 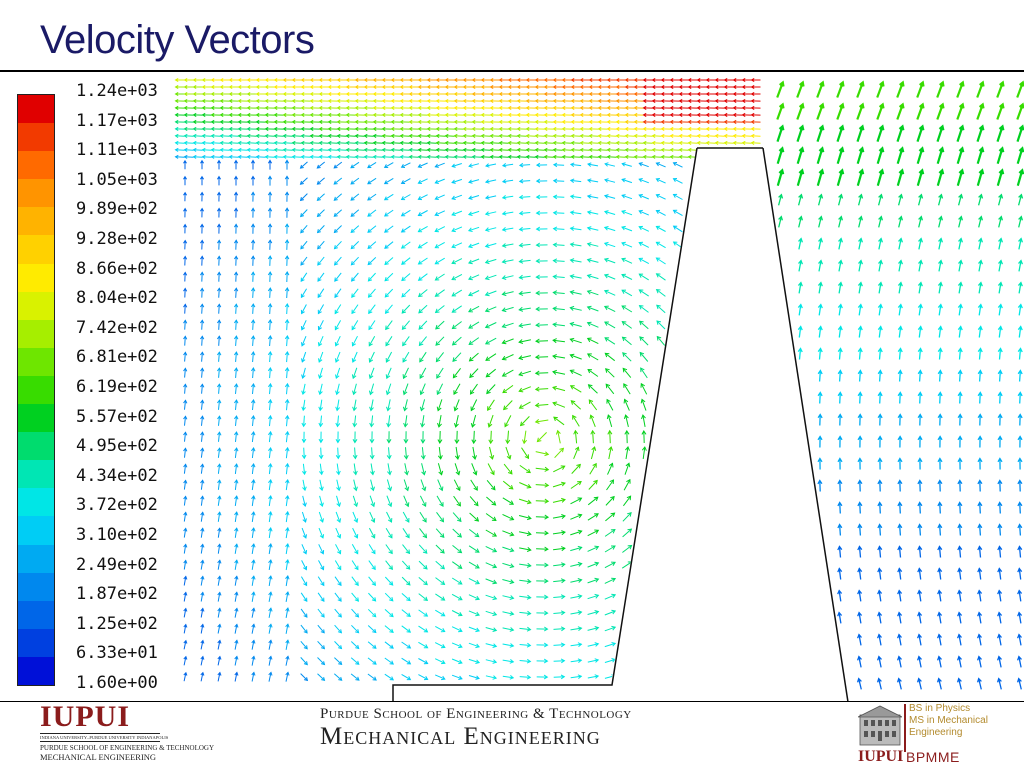 I want to click on building-icon, so click(x=880, y=725).